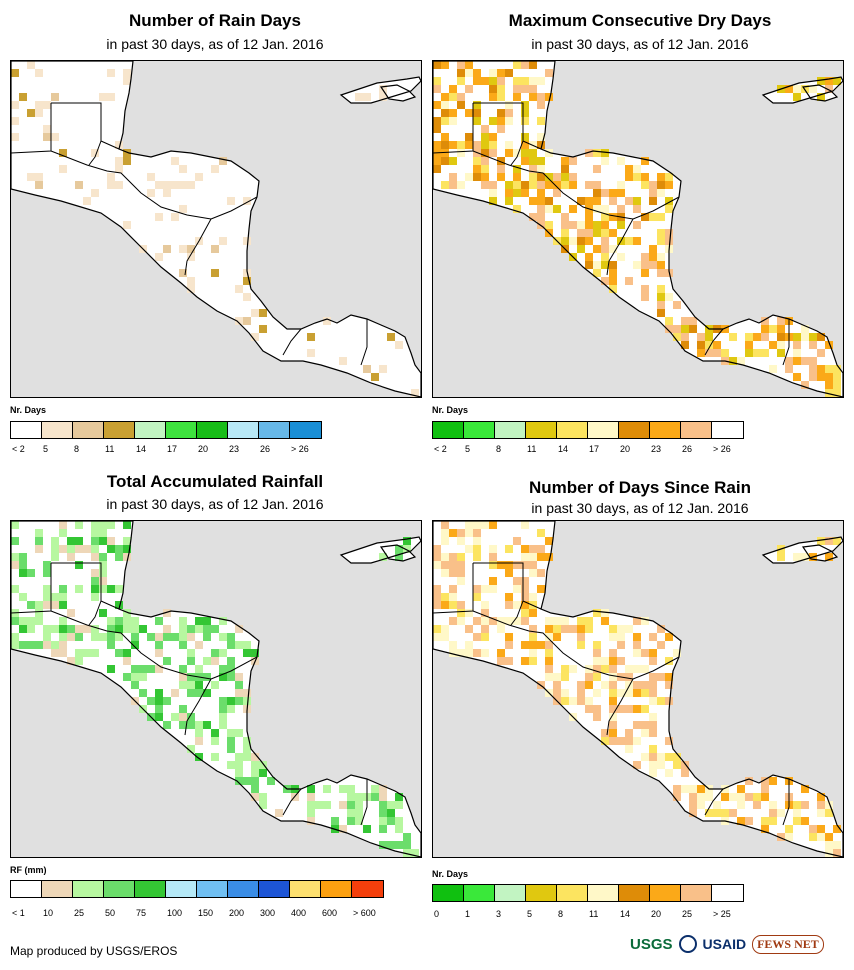 Image resolution: width=854 pixels, height=970 pixels. Describe the element at coordinates (440, 449) in the screenshot. I see `legend-label: < 2` at that location.